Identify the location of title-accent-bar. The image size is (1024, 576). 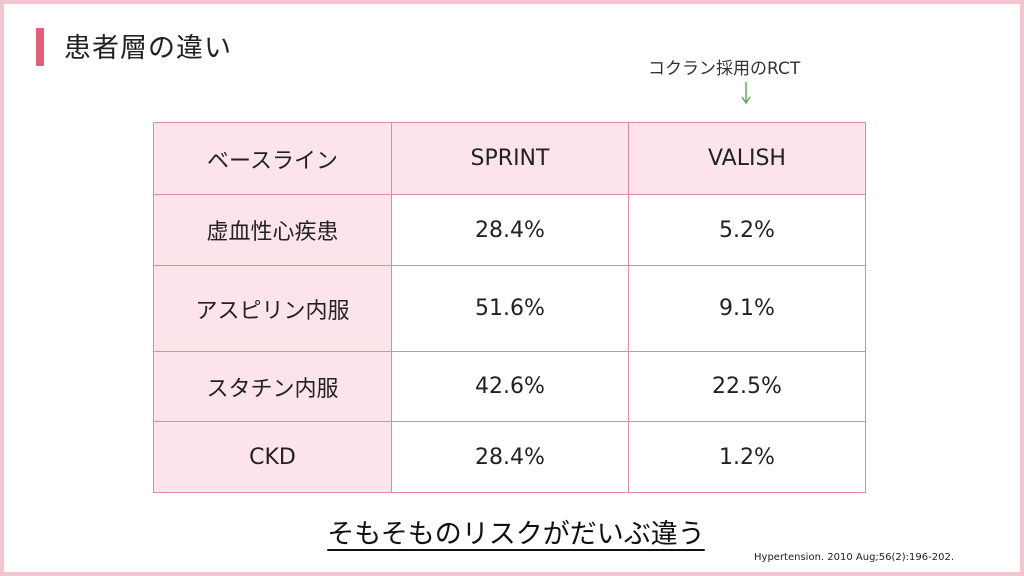
(40, 47).